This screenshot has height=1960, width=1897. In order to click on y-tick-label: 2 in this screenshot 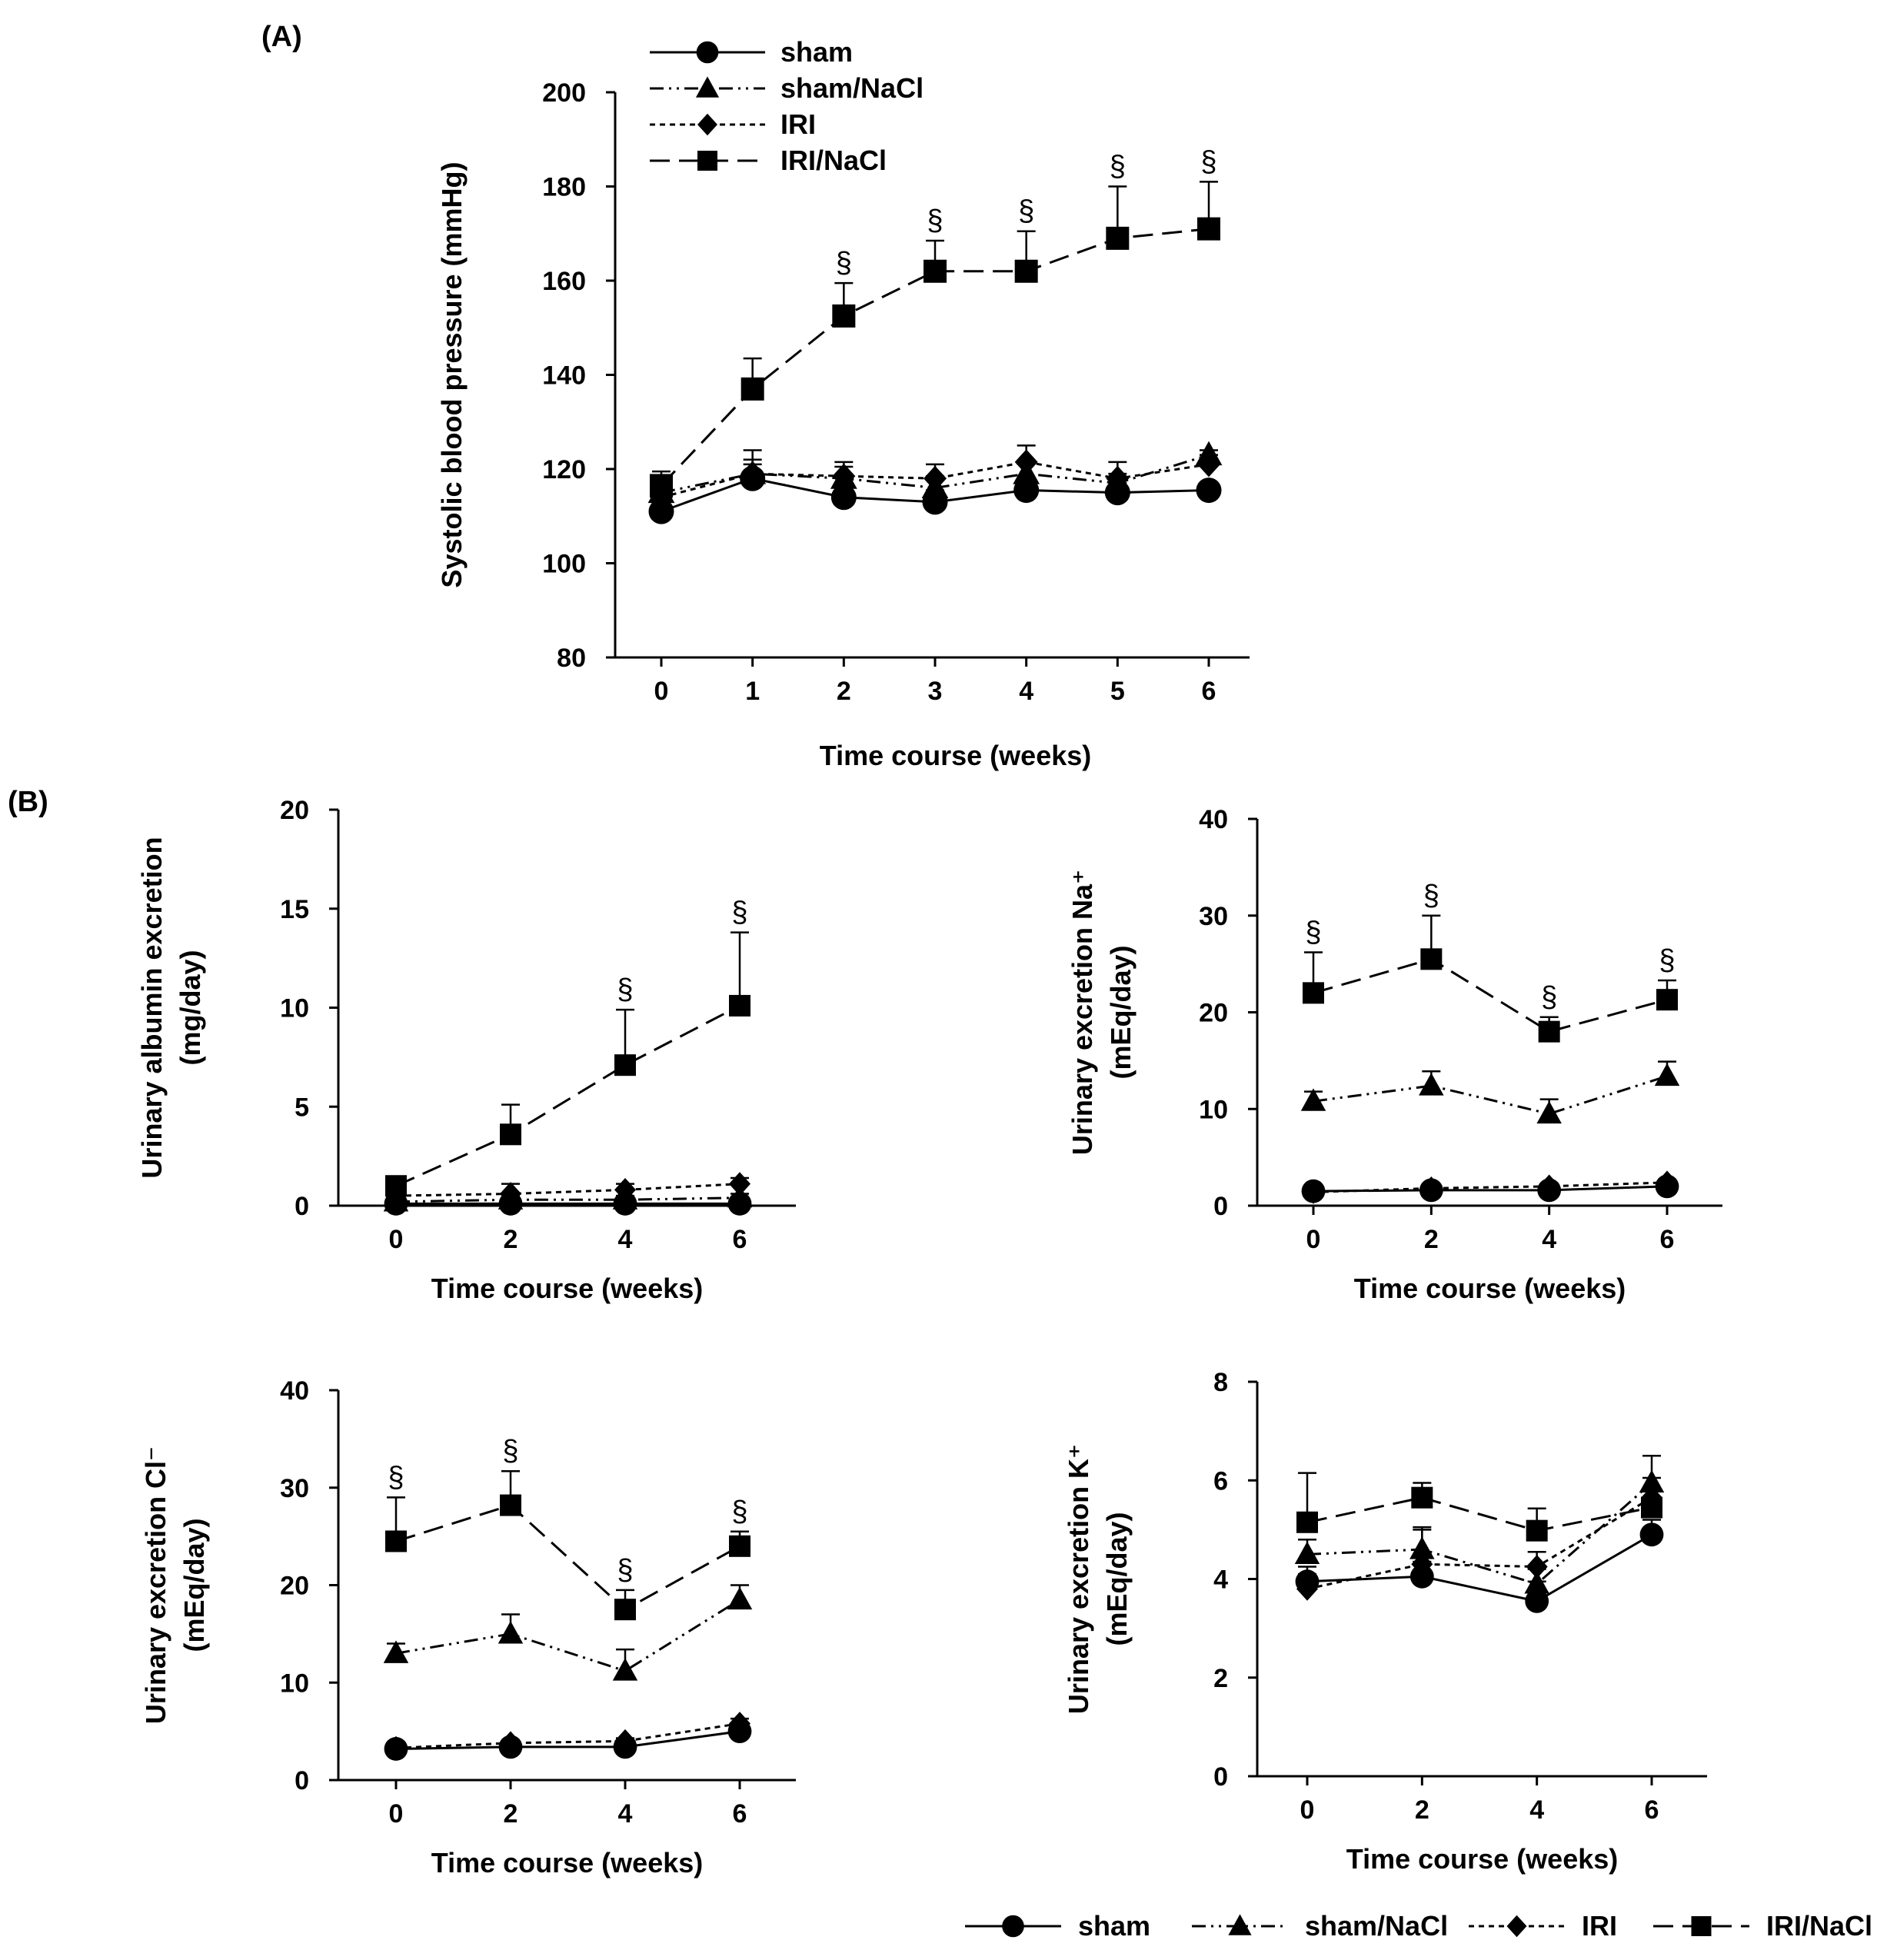, I will do `click(1220, 1679)`.